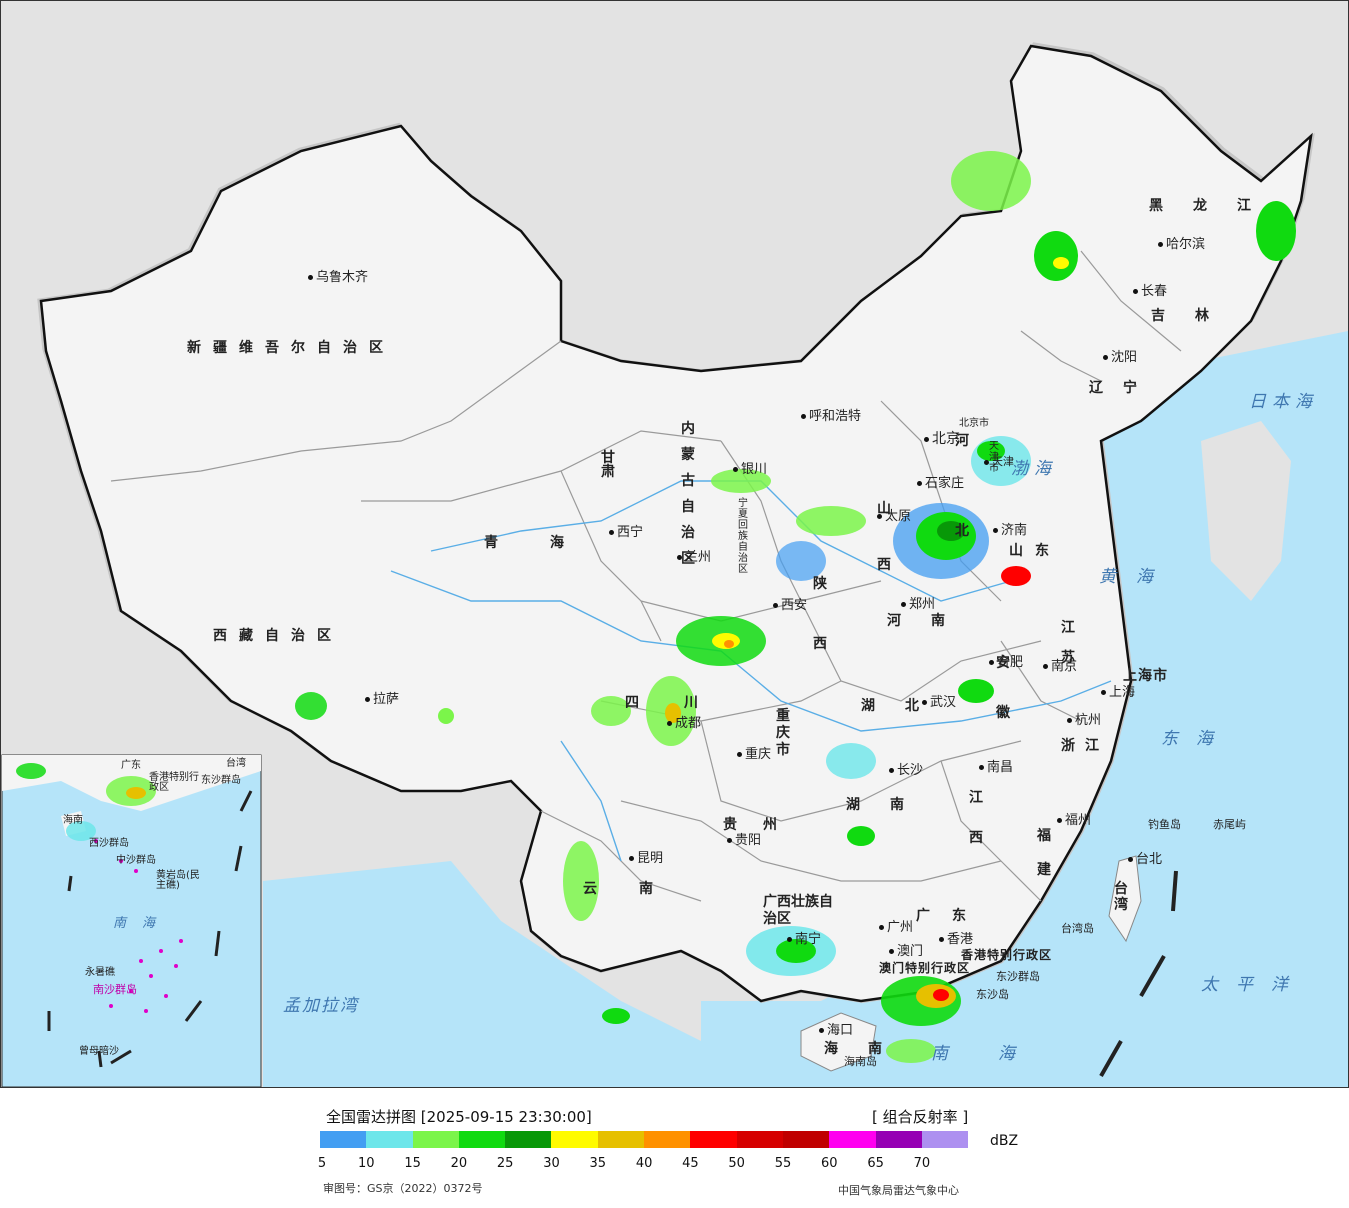 Image resolution: width=1349 pixels, height=1208 pixels. What do you see at coordinates (790, 605) in the screenshot?
I see `city-label-xian: 西安` at bounding box center [790, 605].